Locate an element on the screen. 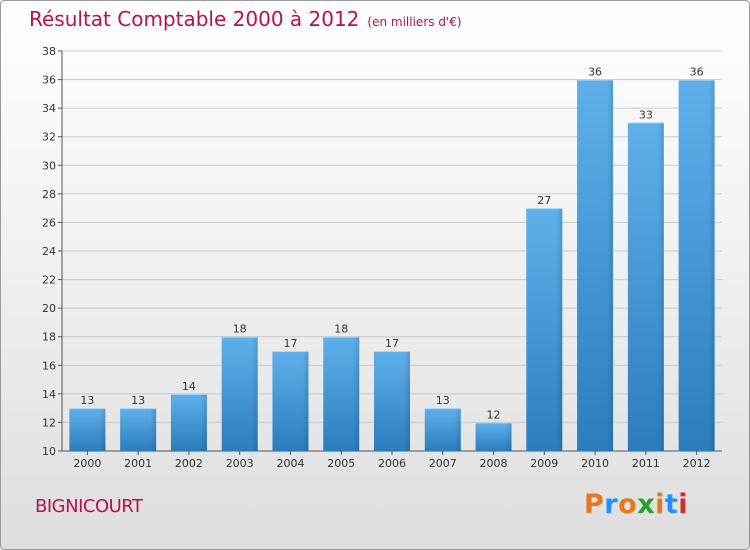 This screenshot has height=550, width=750. x-tick-label: 2006 is located at coordinates (392, 463).